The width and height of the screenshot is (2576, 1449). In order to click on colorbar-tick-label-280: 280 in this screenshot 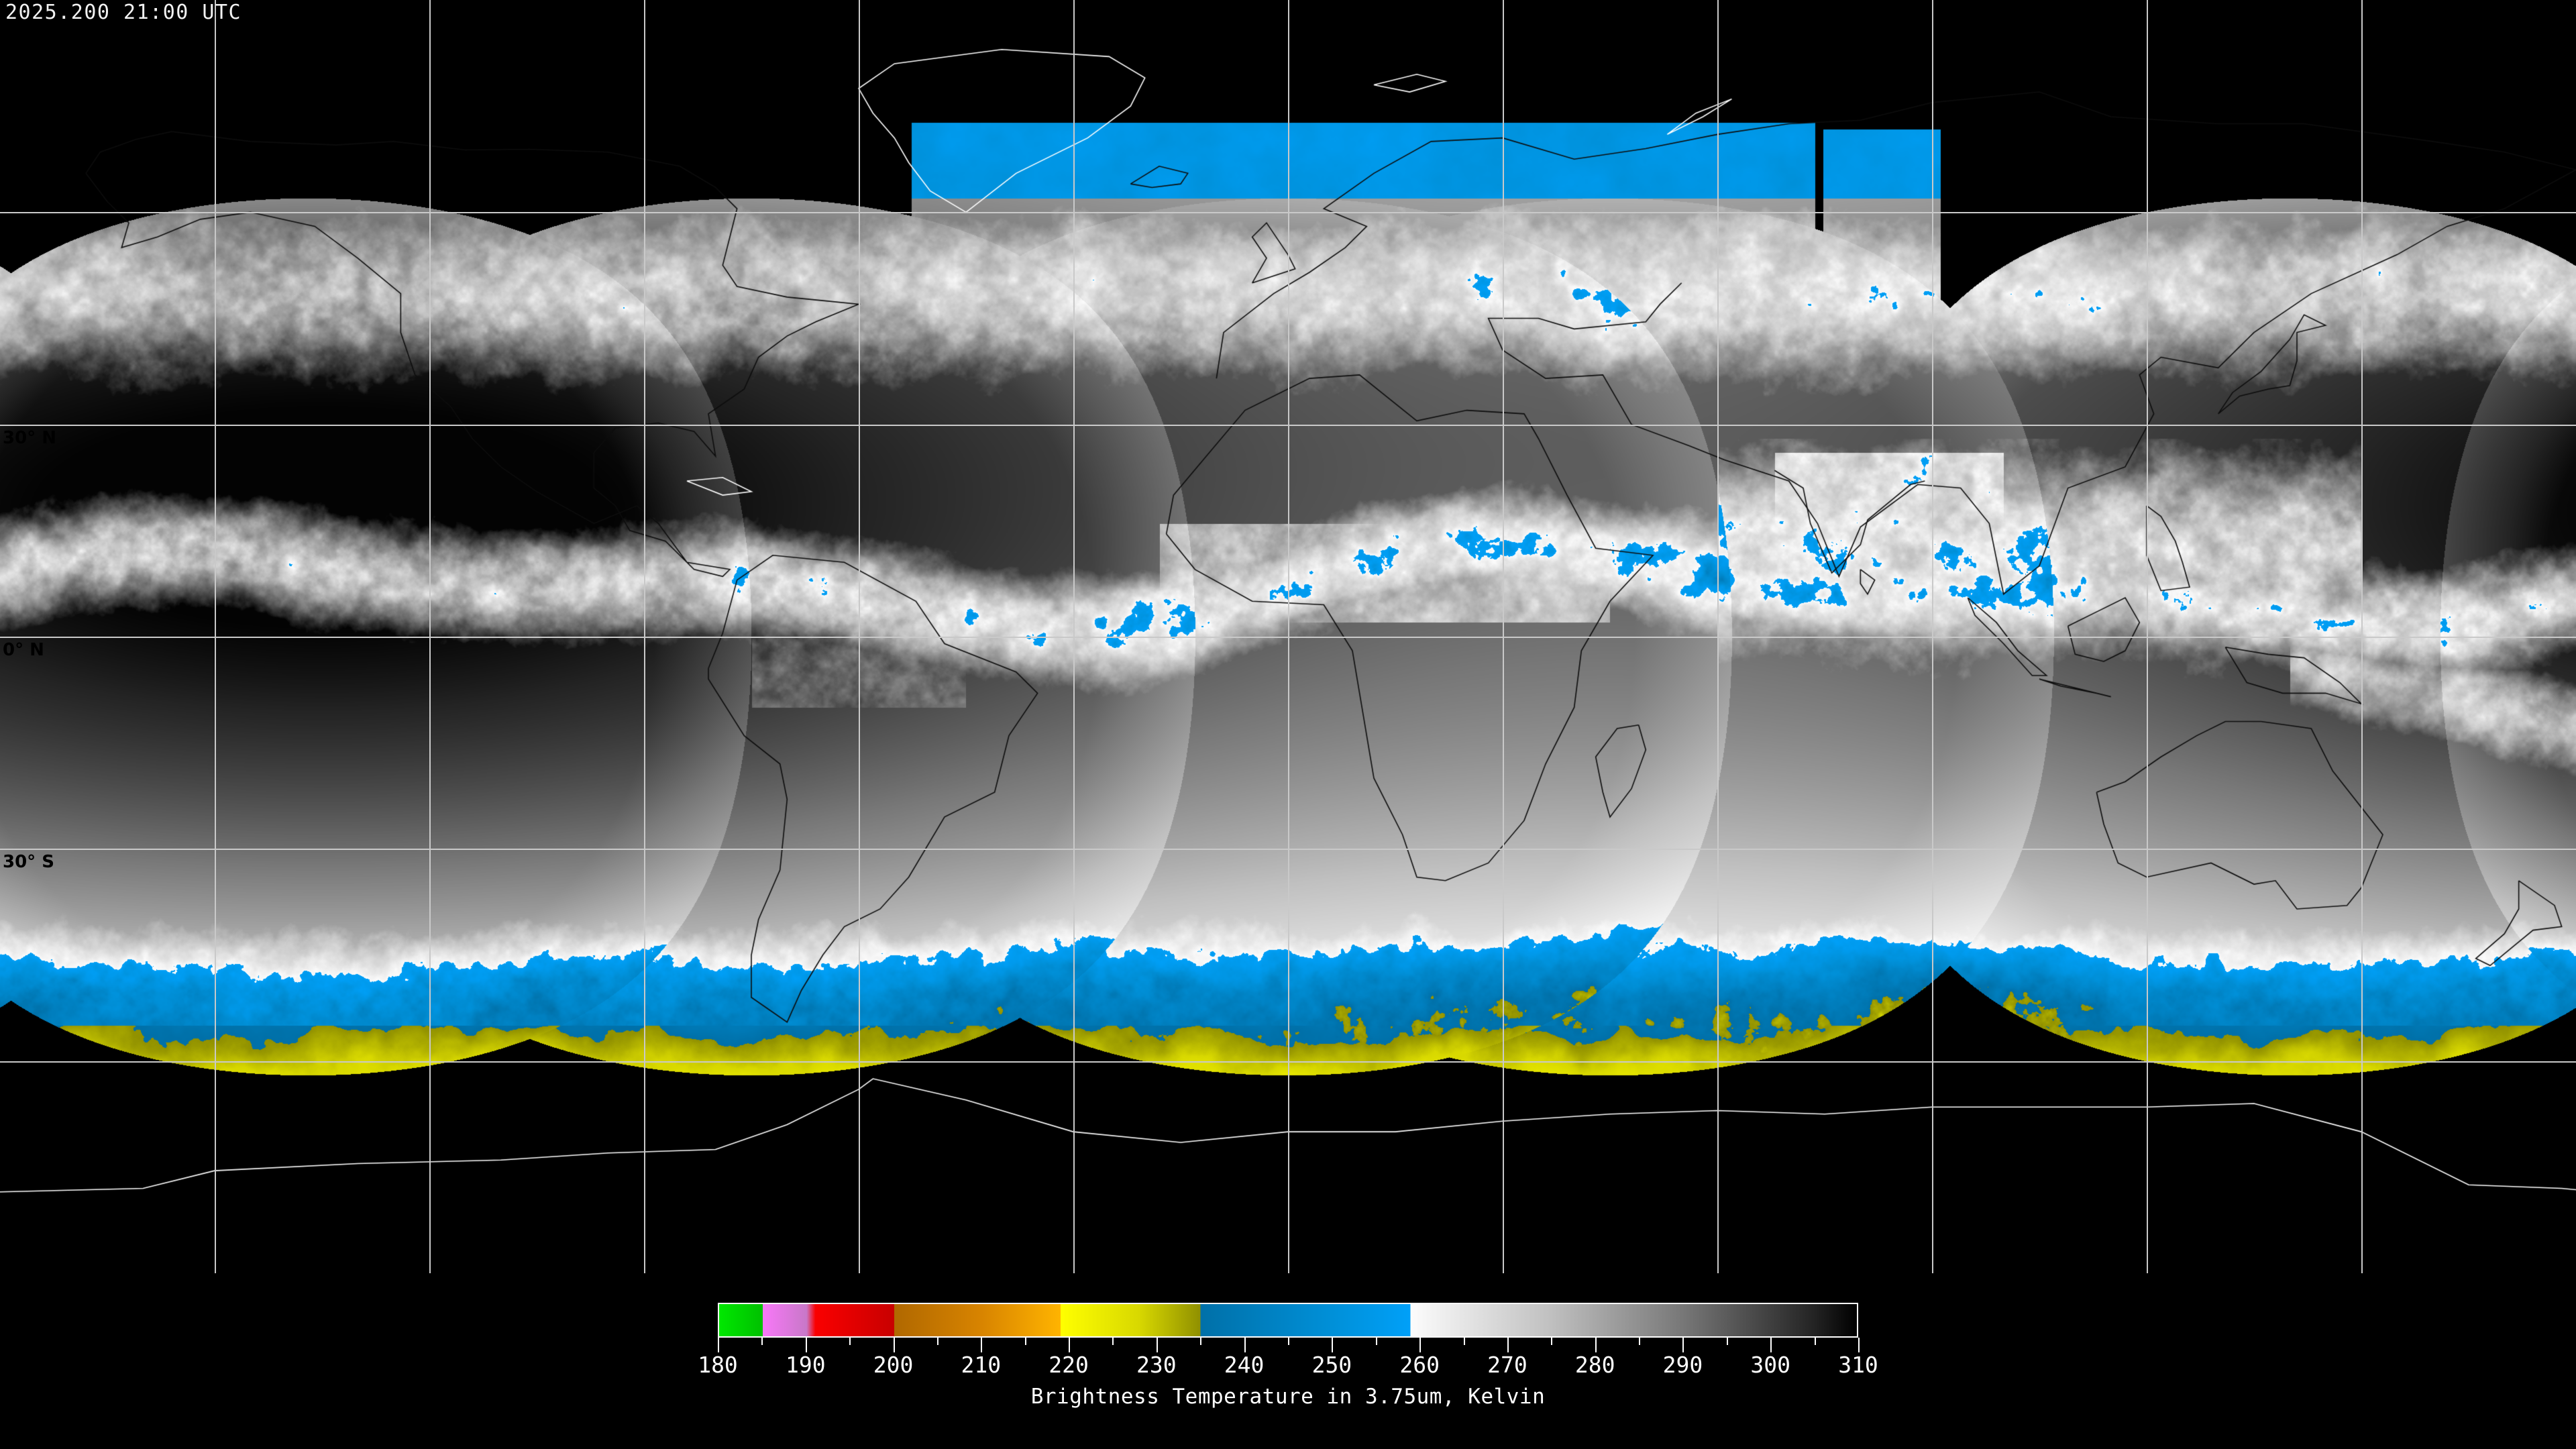, I will do `click(1594, 1365)`.